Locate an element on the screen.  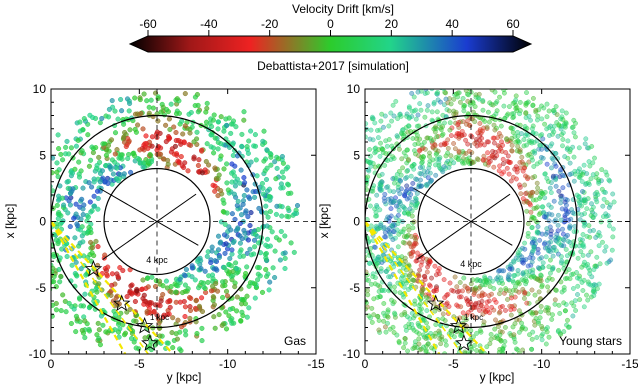
y-tick-label: 5 is located at coordinates (356, 155).